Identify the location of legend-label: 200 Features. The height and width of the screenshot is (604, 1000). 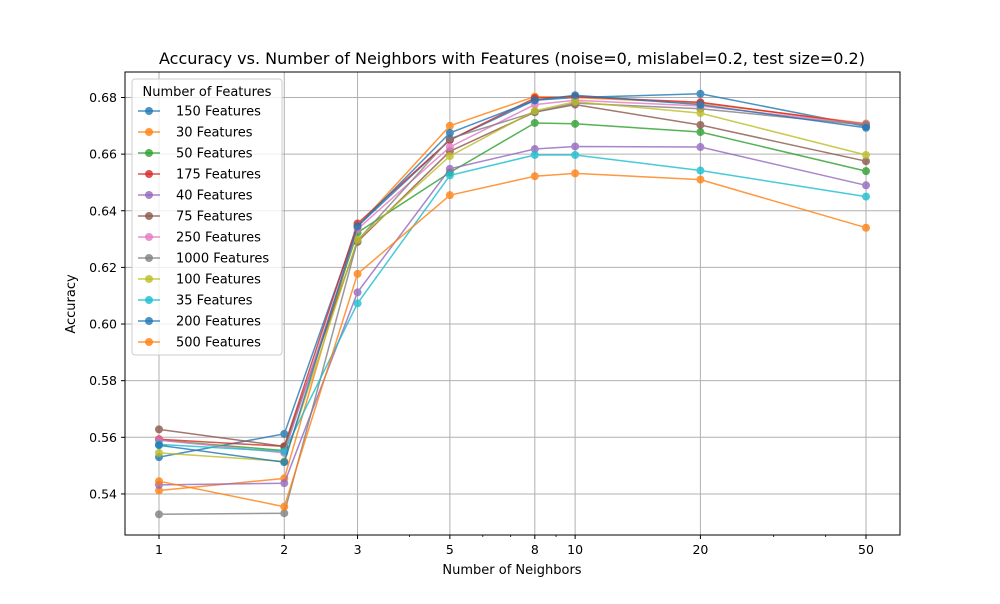
(218, 322).